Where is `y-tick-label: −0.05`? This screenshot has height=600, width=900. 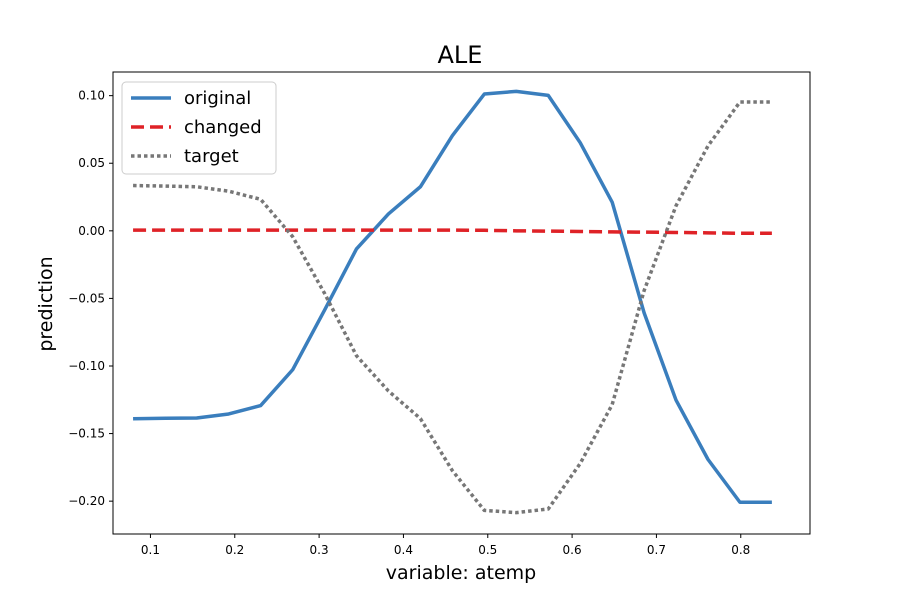
y-tick-label: −0.05 is located at coordinates (86, 298).